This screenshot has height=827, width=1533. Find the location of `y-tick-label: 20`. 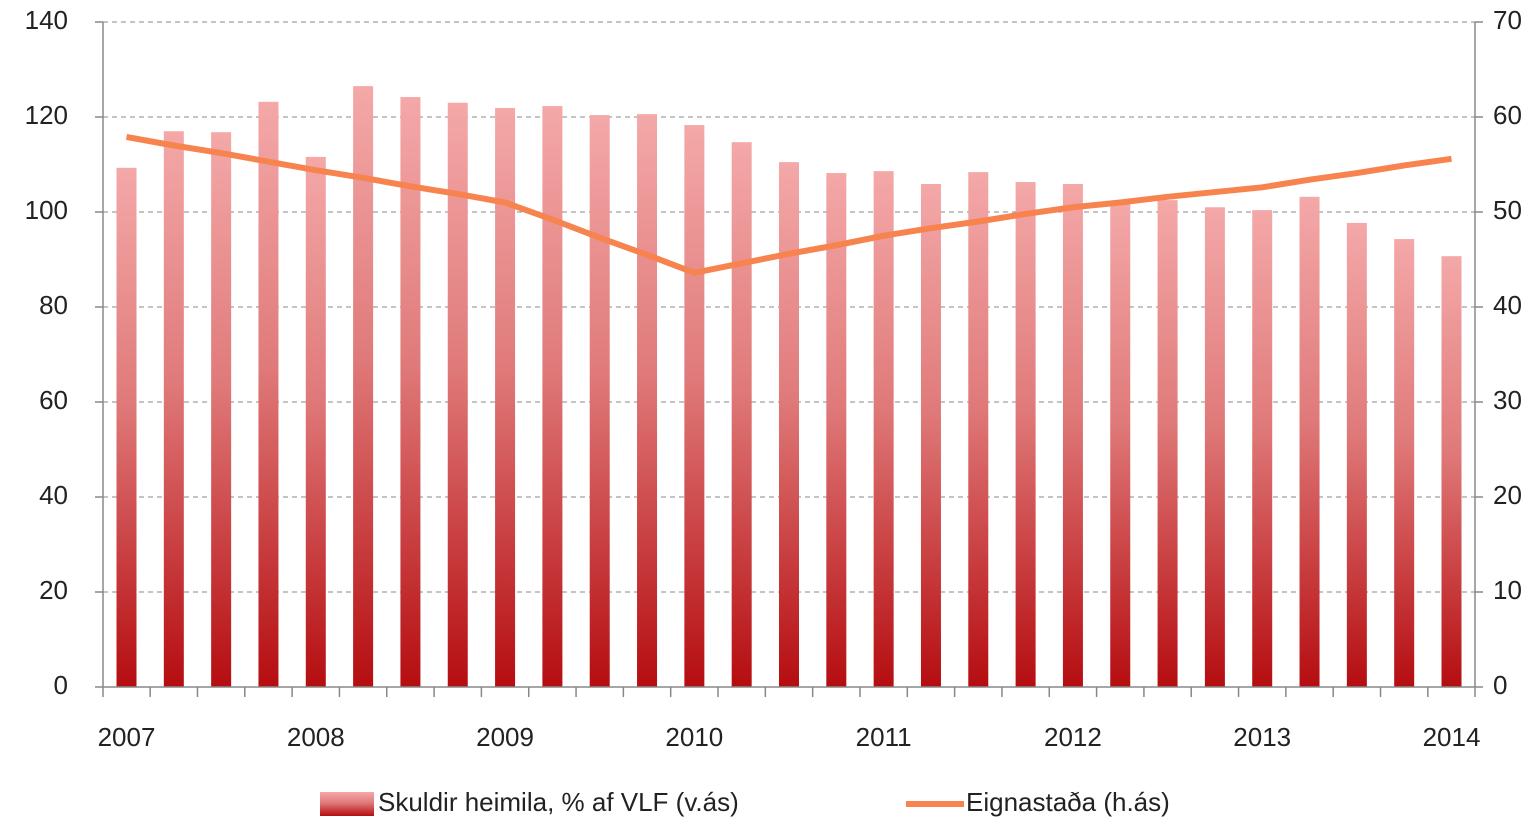

y-tick-label: 20 is located at coordinates (53, 590).